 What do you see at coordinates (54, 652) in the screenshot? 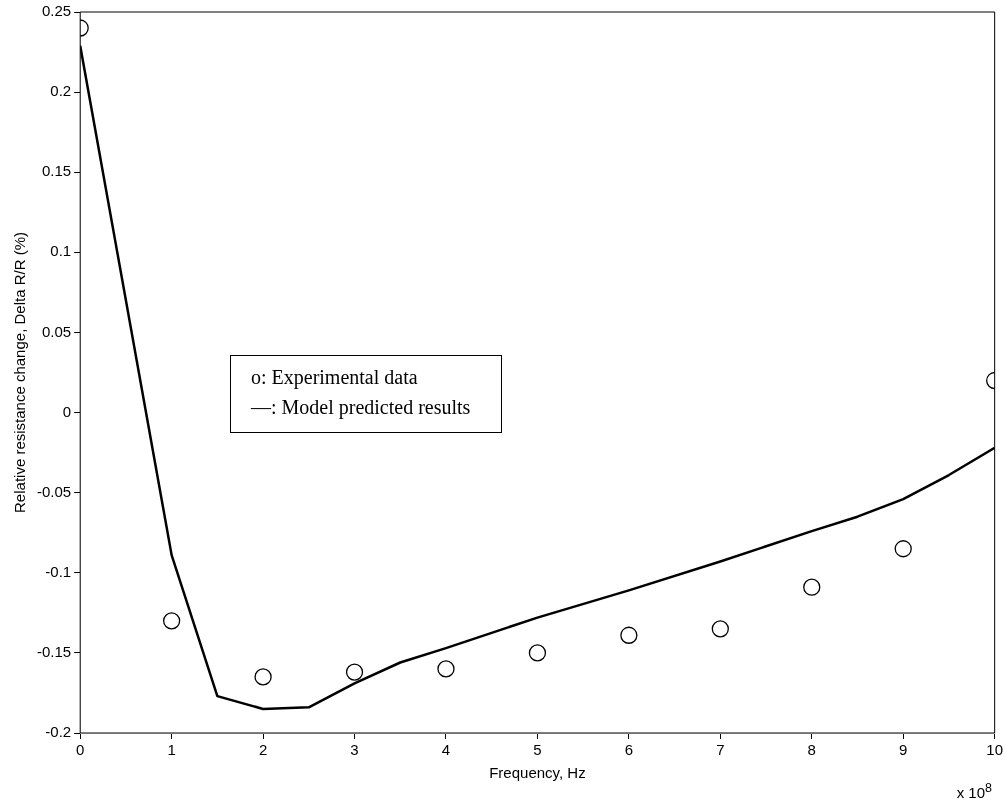
I see `y-tick-label: -0.15` at bounding box center [54, 652].